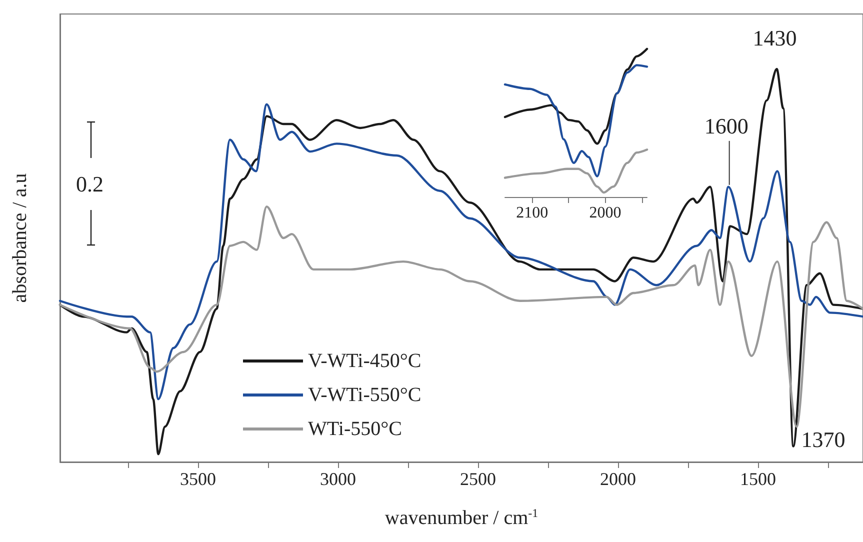 This screenshot has height=542, width=863. What do you see at coordinates (355, 429) in the screenshot?
I see `legend-label: WTi-550°C` at bounding box center [355, 429].